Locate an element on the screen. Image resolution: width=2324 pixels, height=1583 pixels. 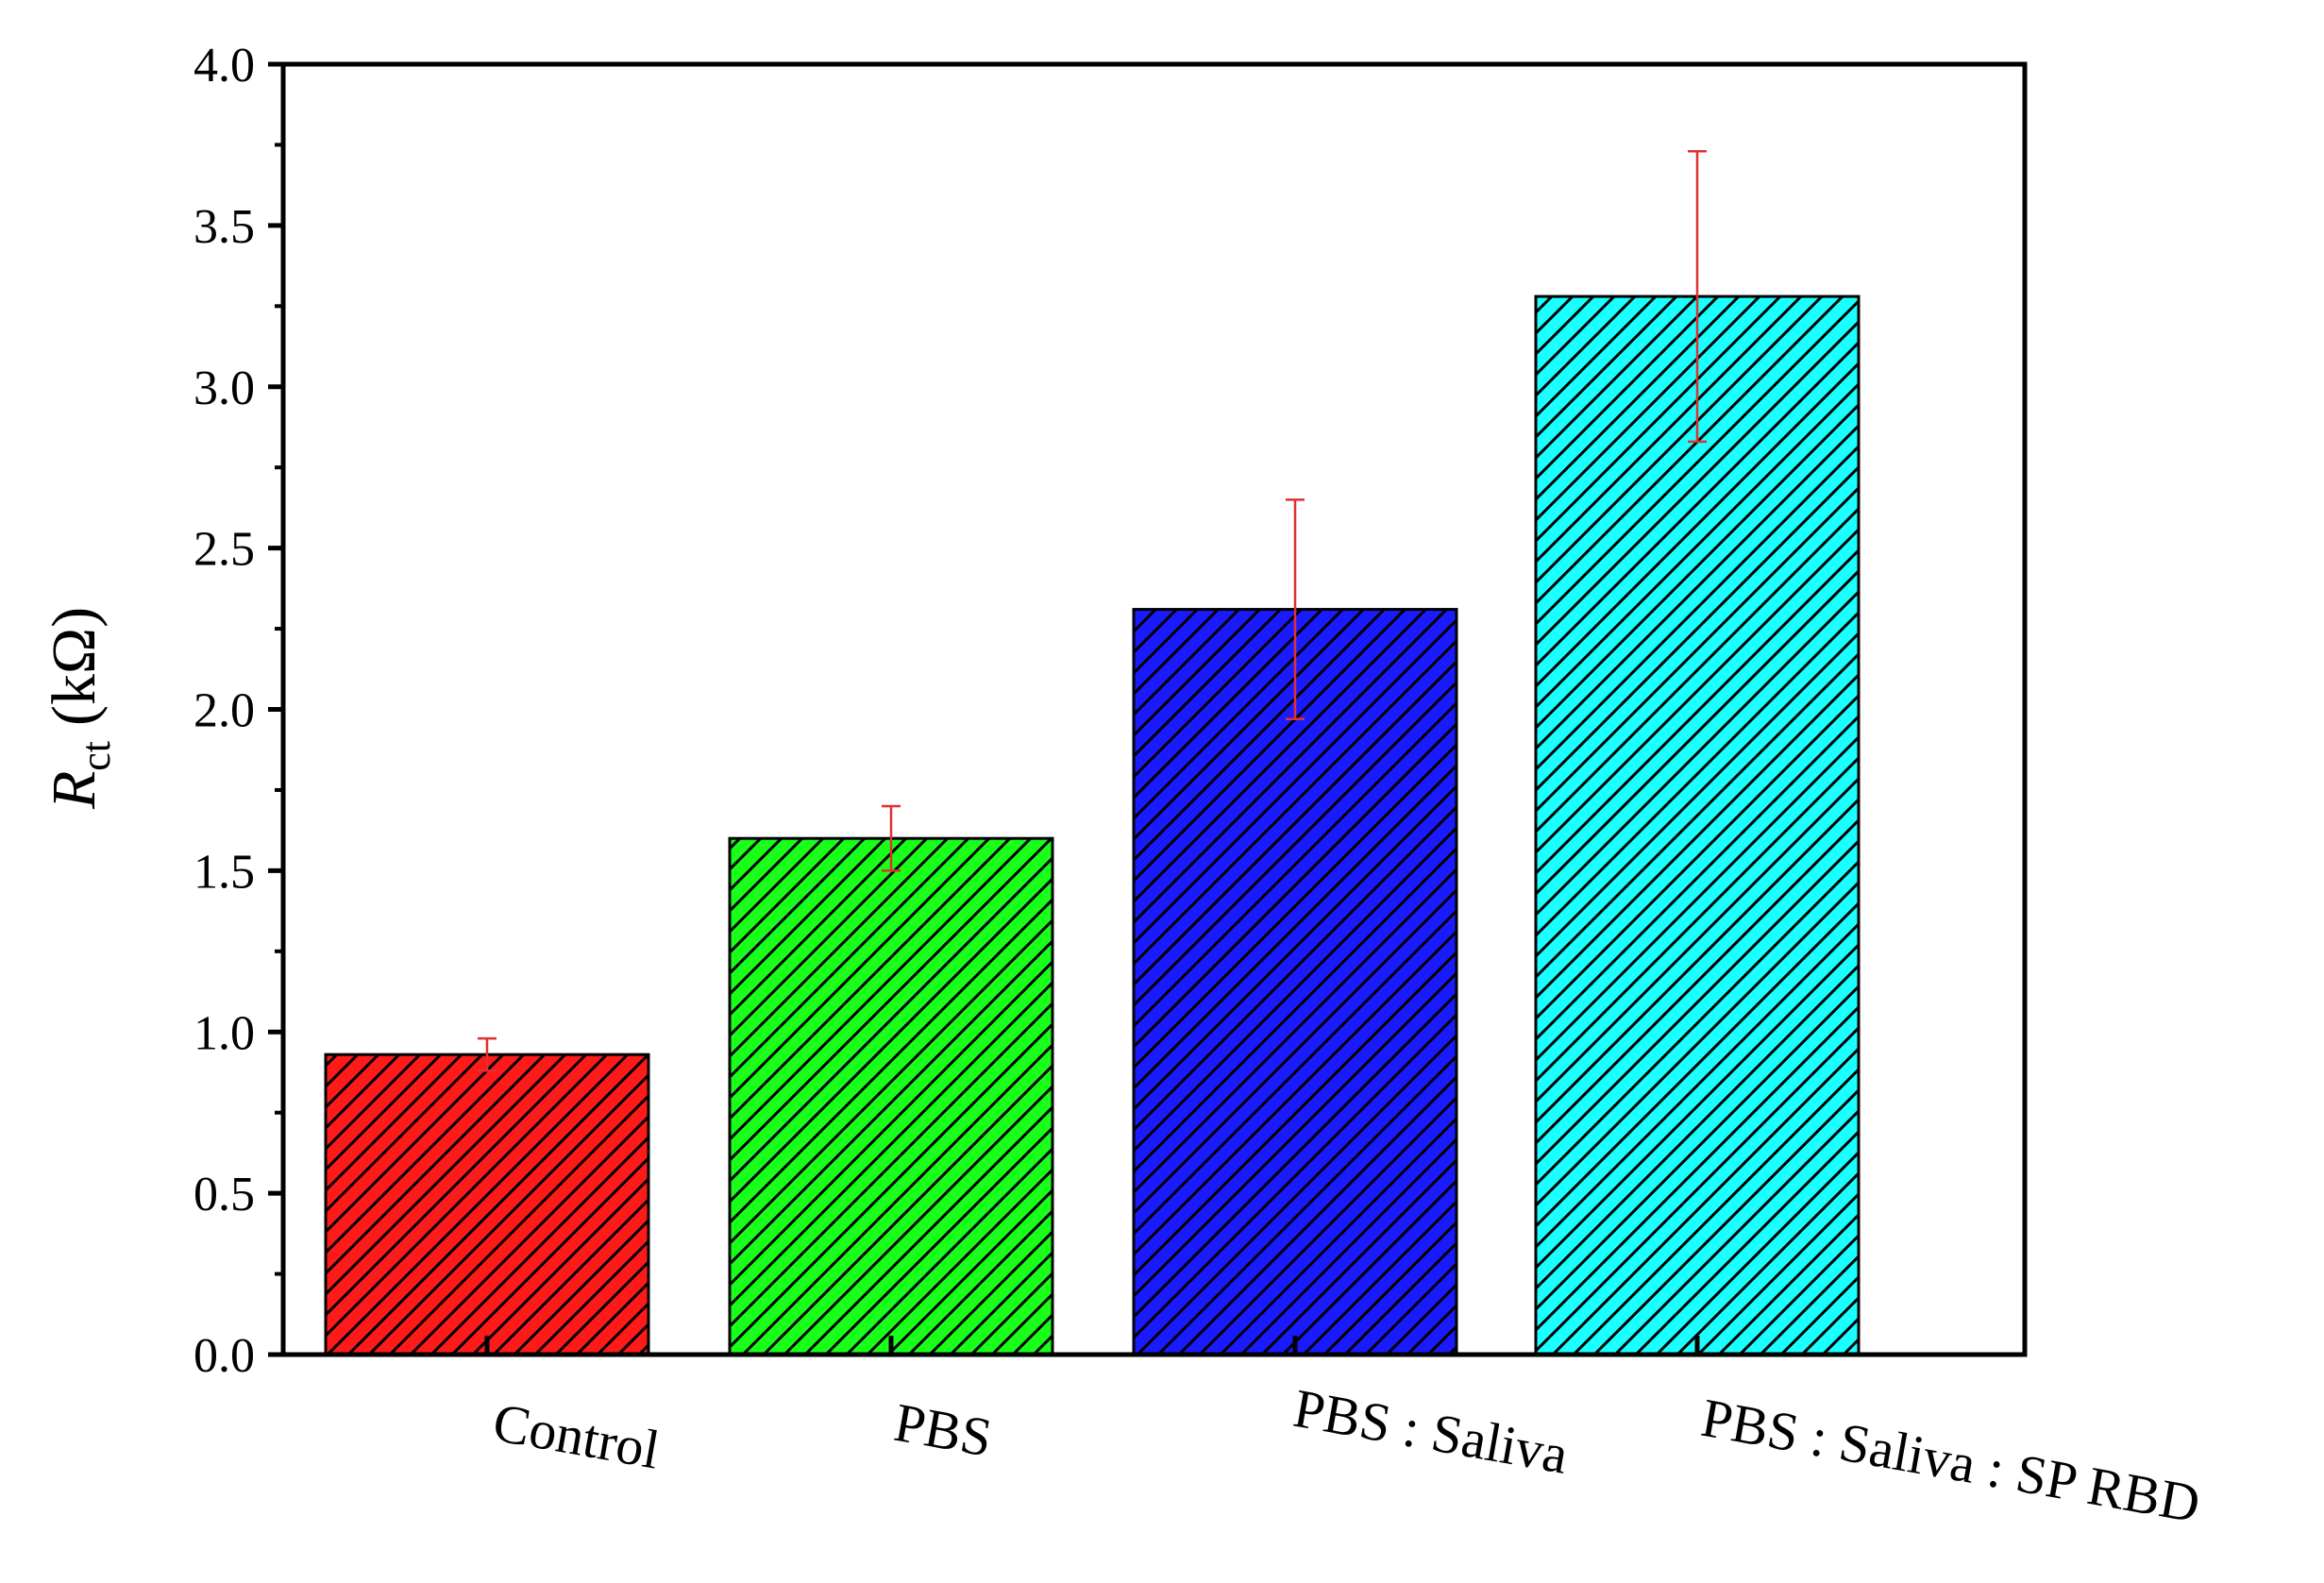
y-axis-label-unit: (kΩ) is located at coordinates (74, 666).